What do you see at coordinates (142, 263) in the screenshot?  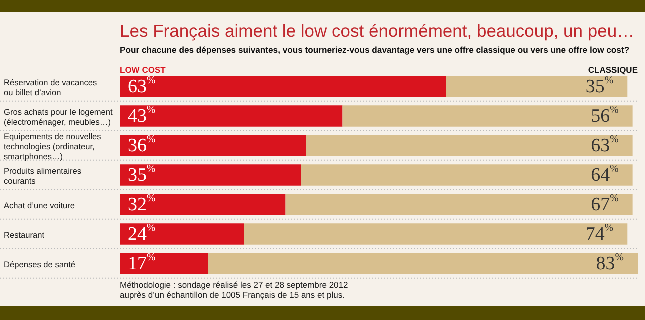 I see `data-label: 17$^{%}$` at bounding box center [142, 263].